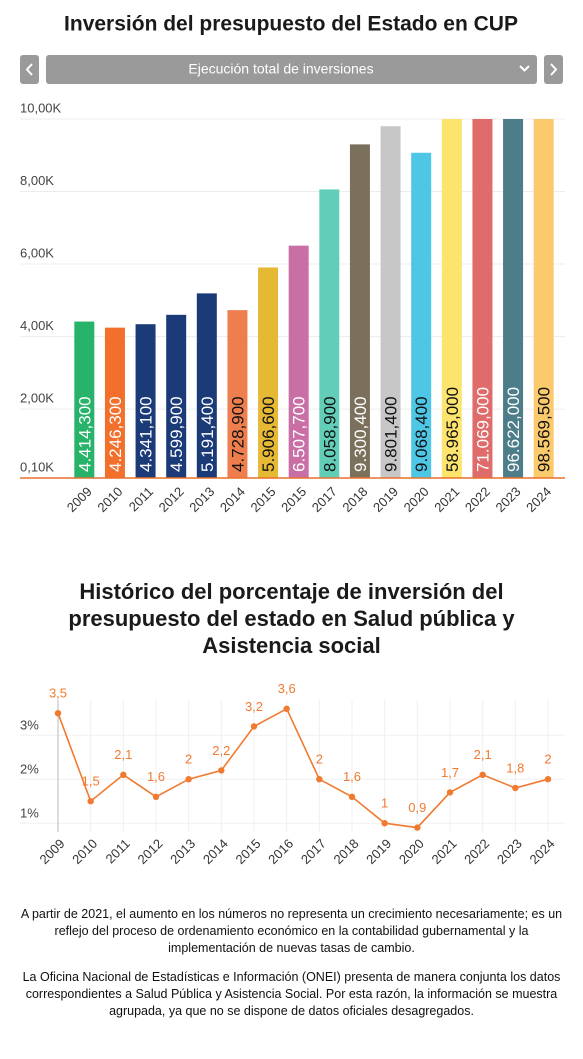 The width and height of the screenshot is (583, 1059). Describe the element at coordinates (553, 69) in the screenshot. I see `next-button` at that location.